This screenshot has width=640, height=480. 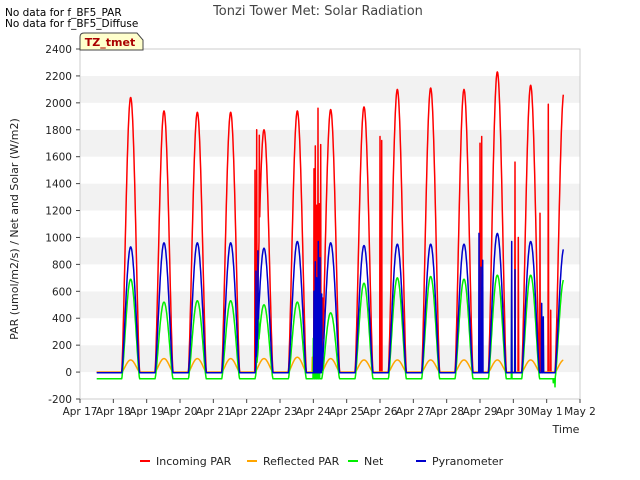 I want to click on x-tick-label: Apr 26, so click(x=380, y=412).